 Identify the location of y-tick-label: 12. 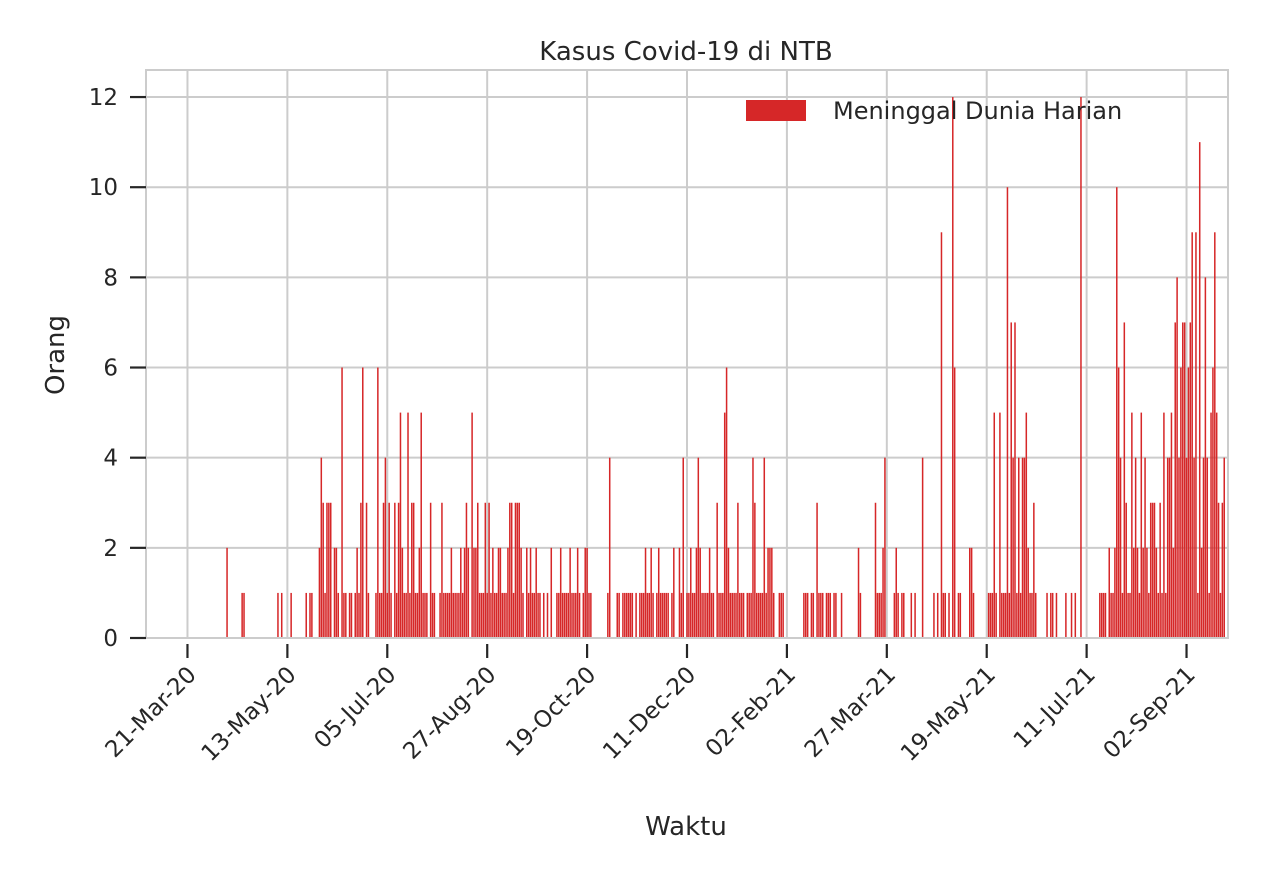
(103, 98).